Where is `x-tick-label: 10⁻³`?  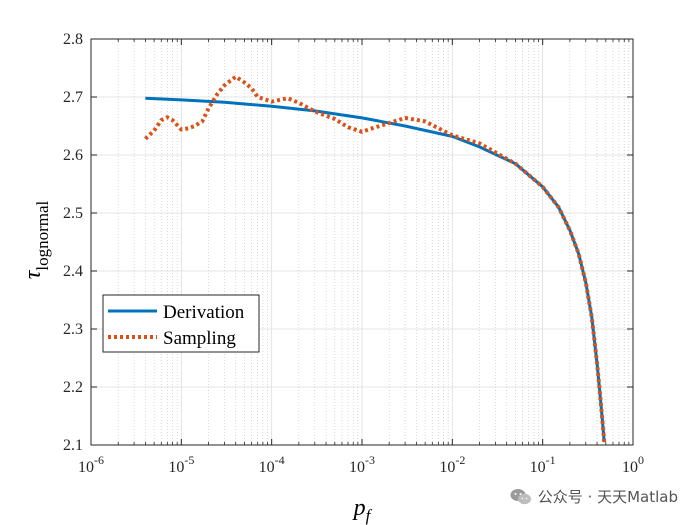
x-tick-label: 10⁻³ is located at coordinates (362, 464).